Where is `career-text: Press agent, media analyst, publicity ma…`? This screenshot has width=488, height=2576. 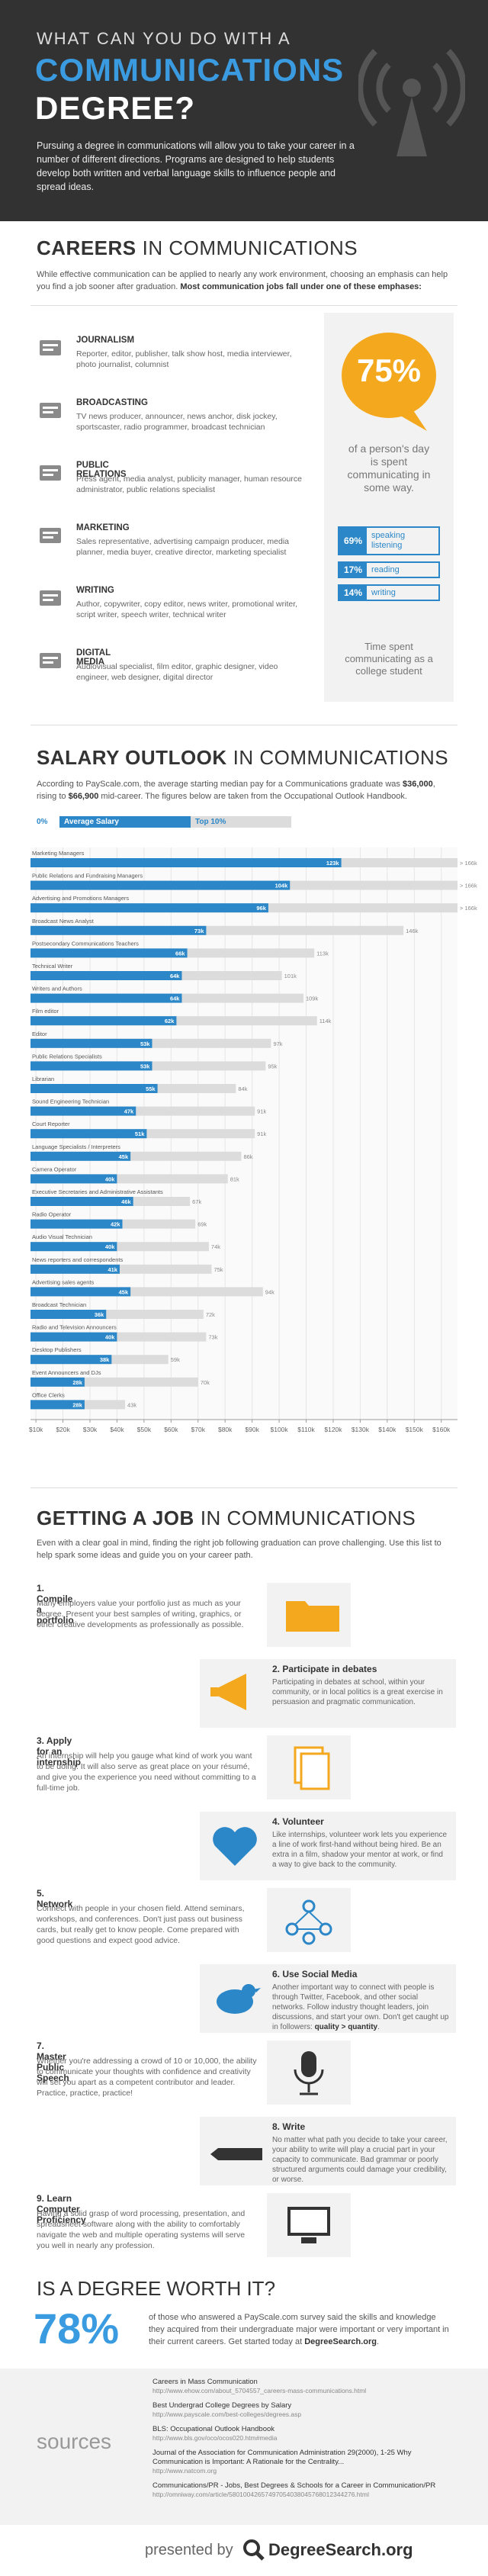 career-text: Press agent, media analyst, publicity ma… is located at coordinates (189, 484).